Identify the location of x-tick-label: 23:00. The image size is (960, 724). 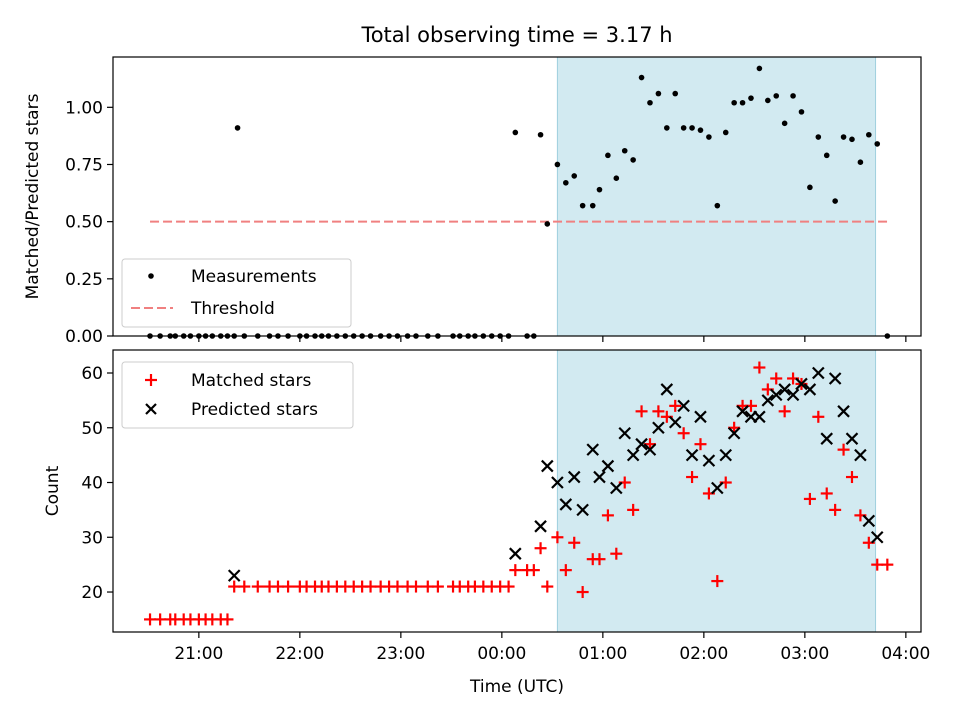
(400, 654).